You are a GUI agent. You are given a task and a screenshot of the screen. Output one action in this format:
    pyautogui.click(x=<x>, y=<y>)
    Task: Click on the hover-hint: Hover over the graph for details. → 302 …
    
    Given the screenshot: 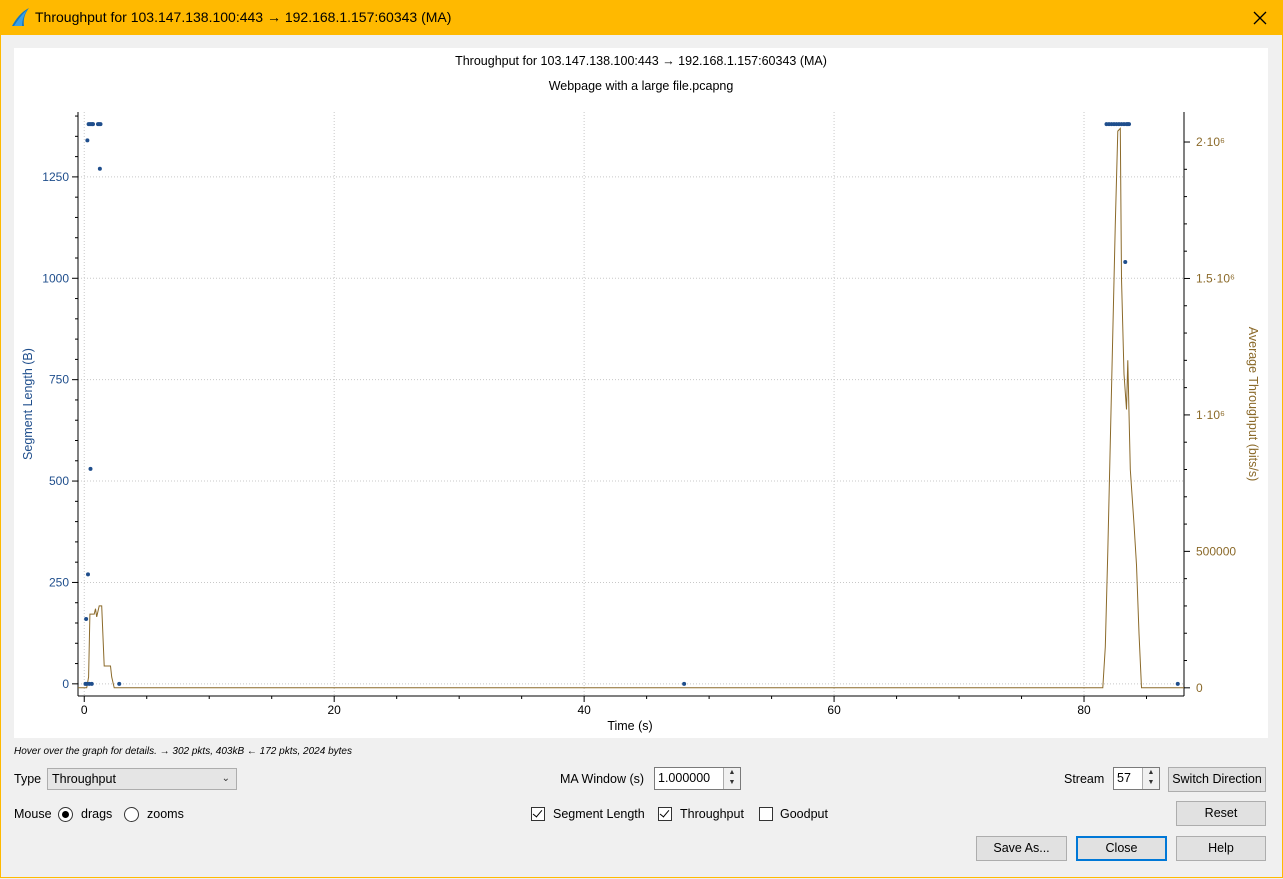 What is the action you would take?
    pyautogui.click(x=183, y=751)
    